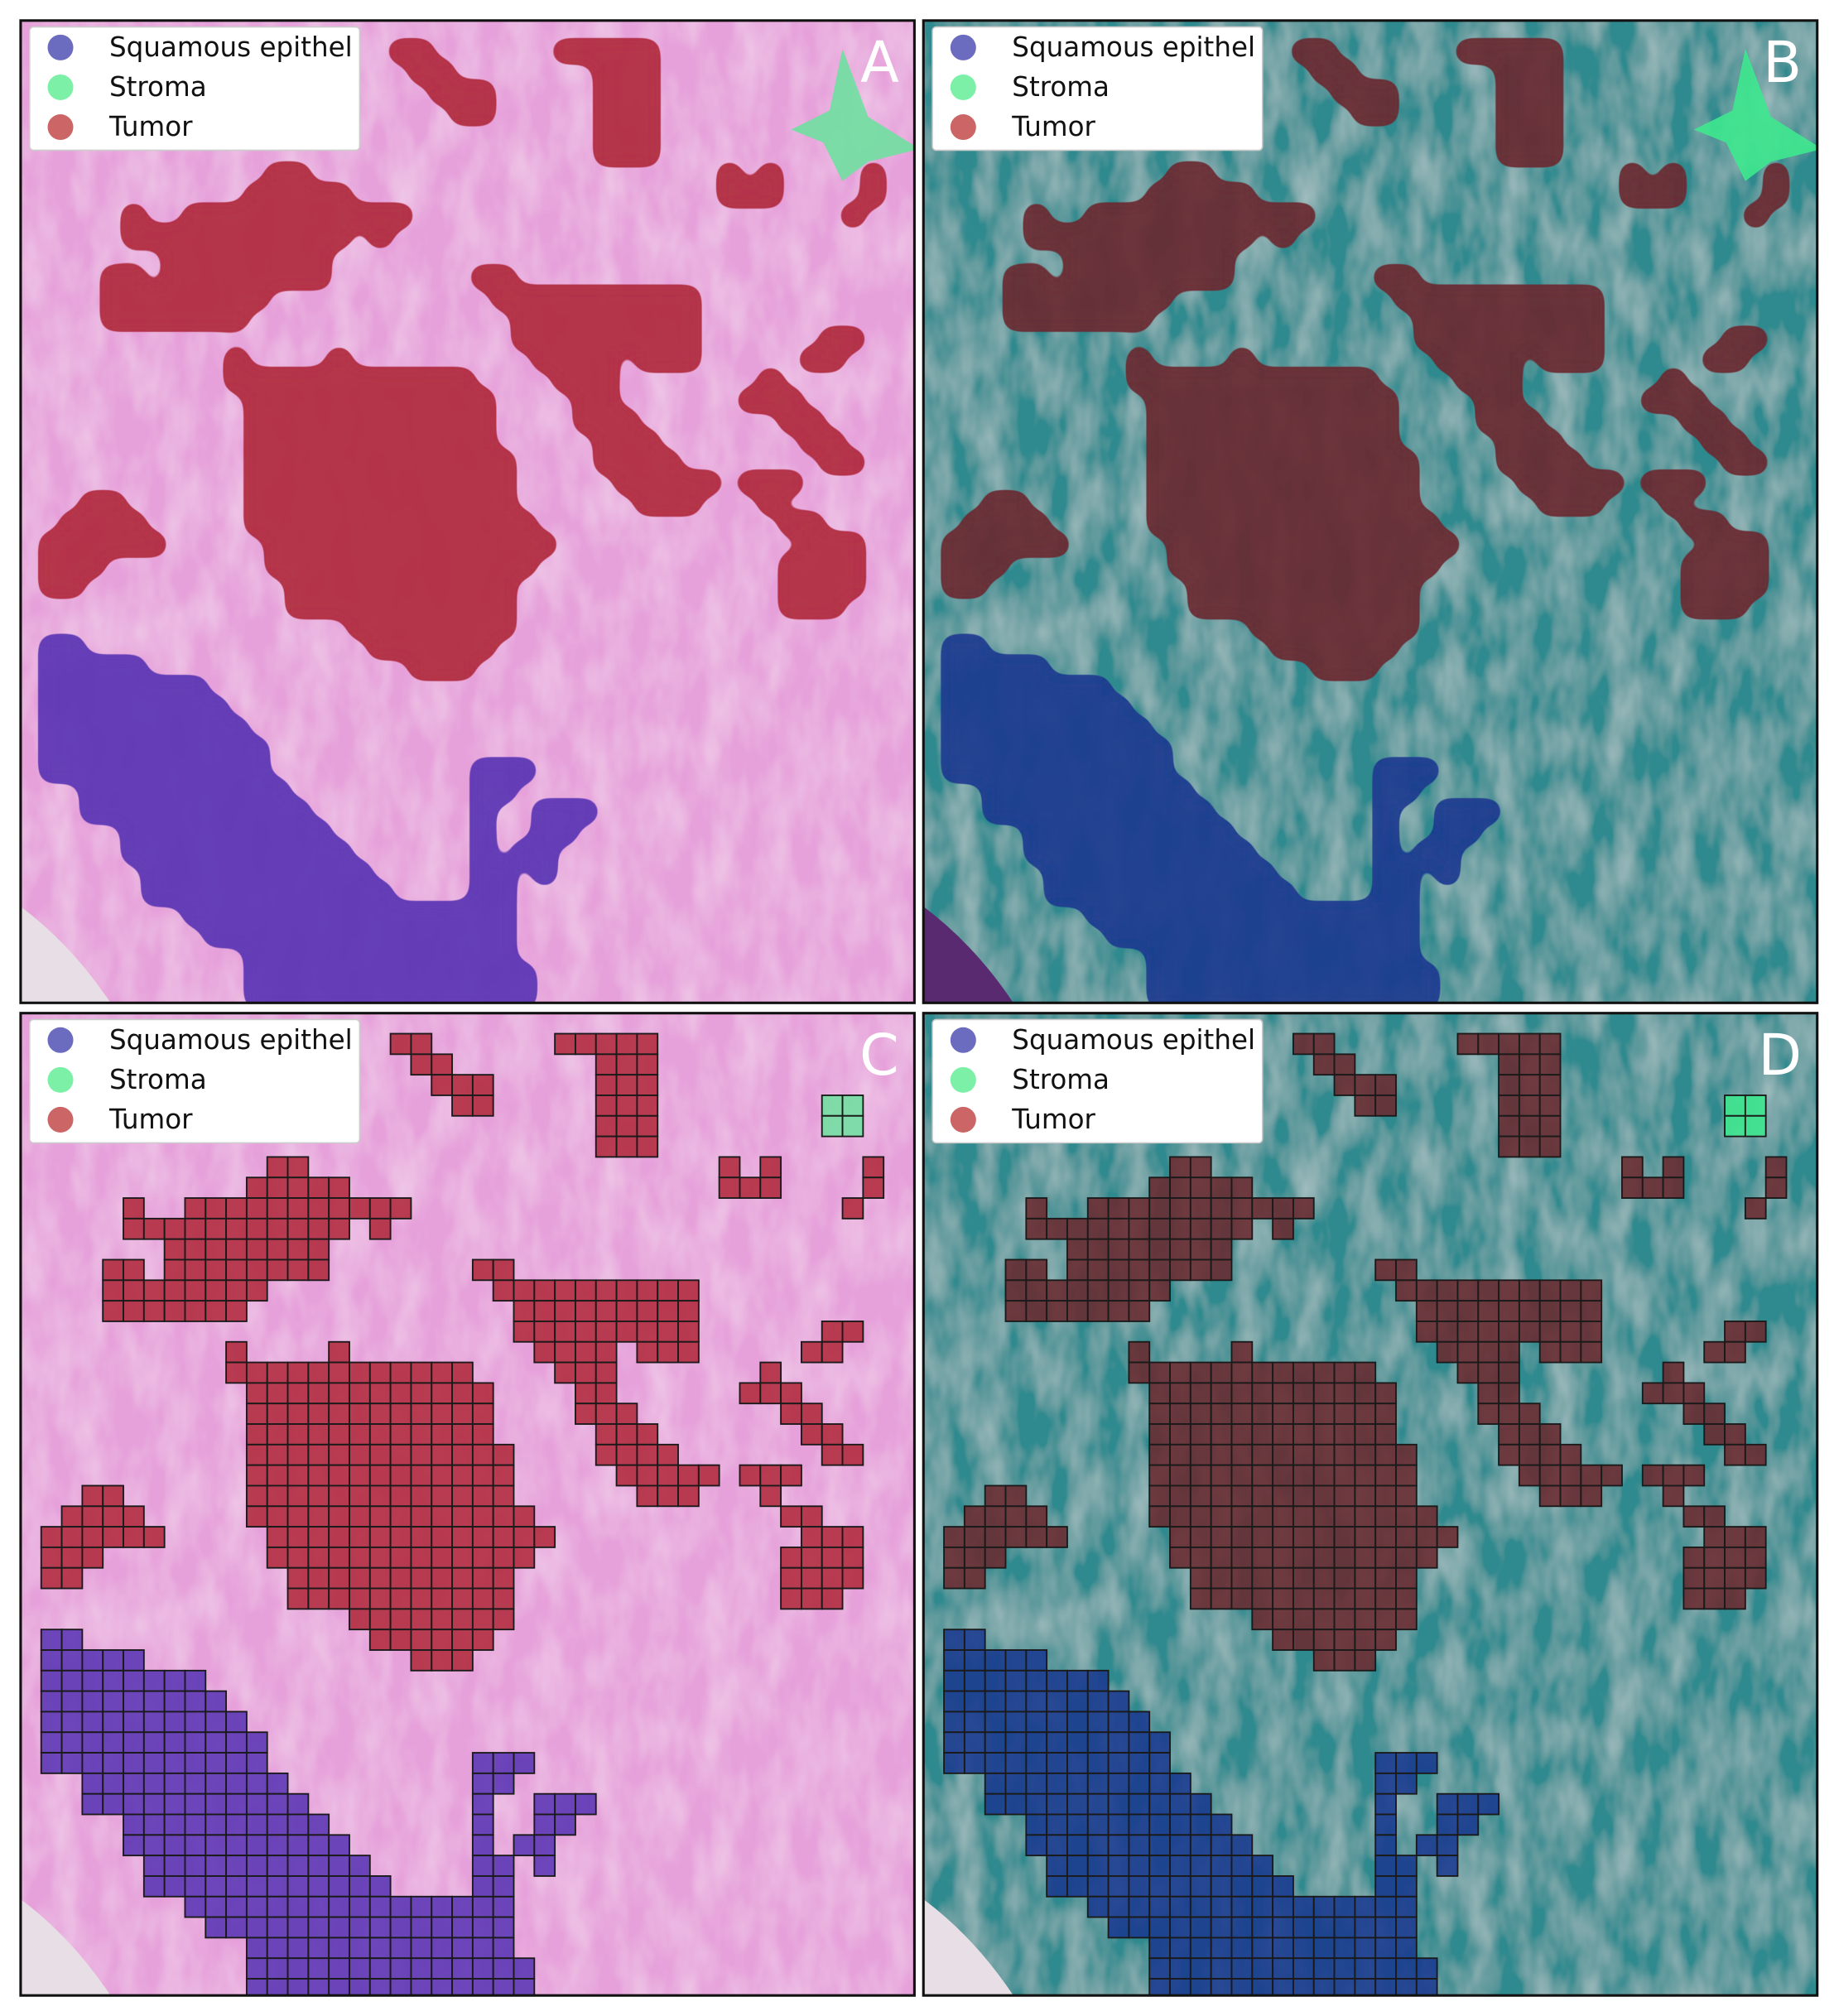  I want to click on legend-label: Stroma, so click(1061, 87).